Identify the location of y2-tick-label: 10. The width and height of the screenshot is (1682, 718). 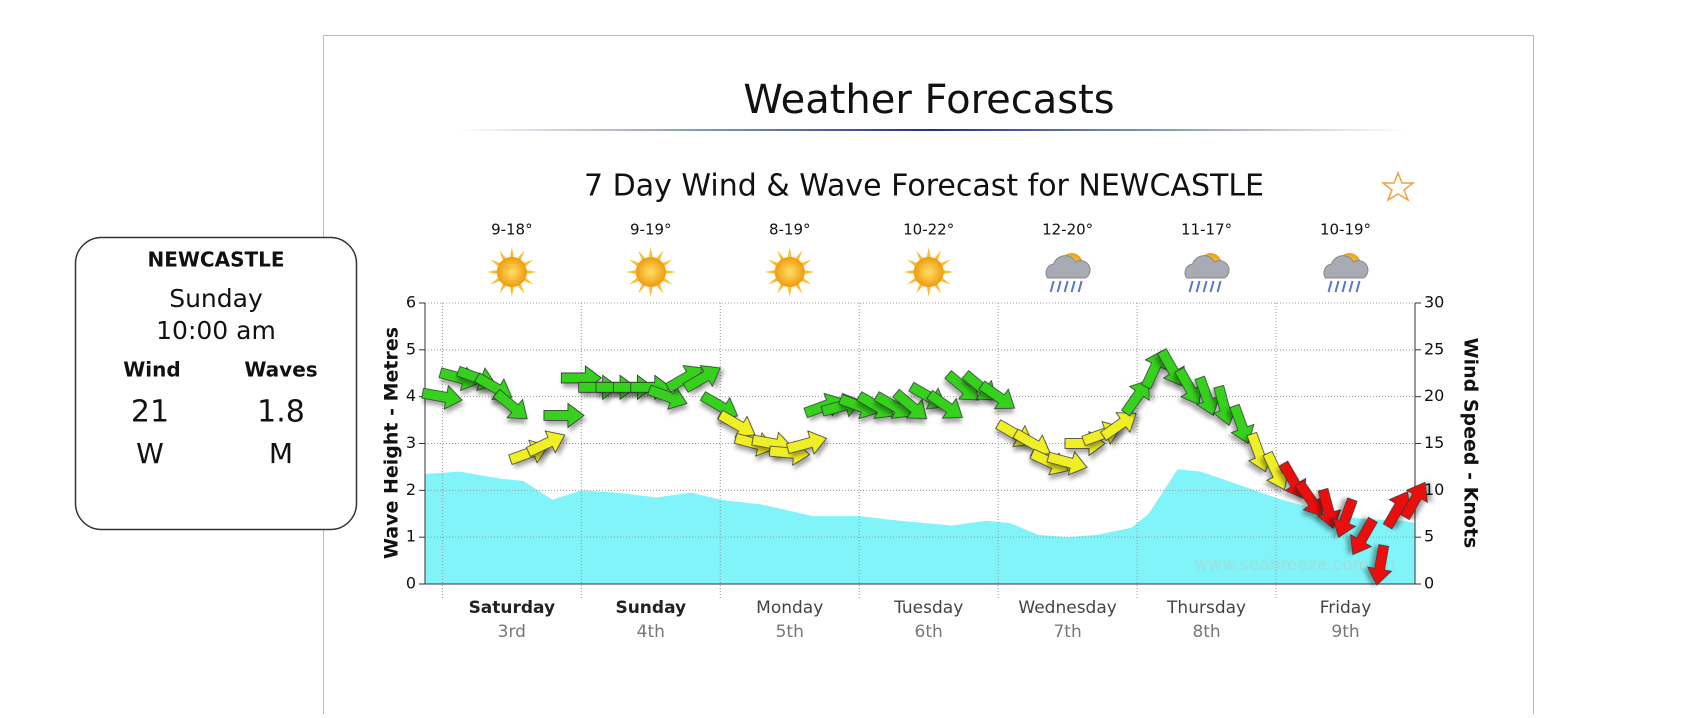
(1434, 489).